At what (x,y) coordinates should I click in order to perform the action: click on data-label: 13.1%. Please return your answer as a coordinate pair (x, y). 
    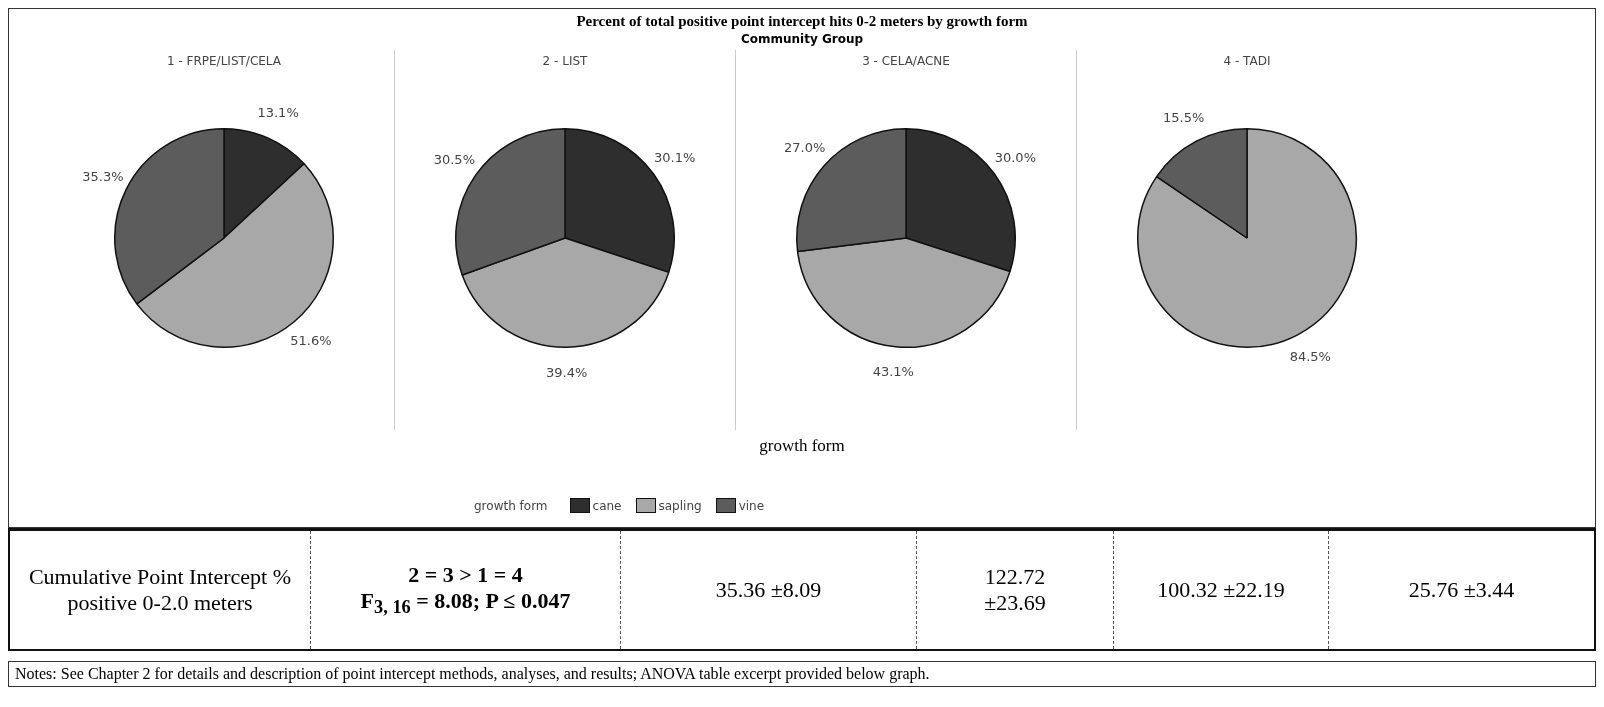
    Looking at the image, I should click on (278, 113).